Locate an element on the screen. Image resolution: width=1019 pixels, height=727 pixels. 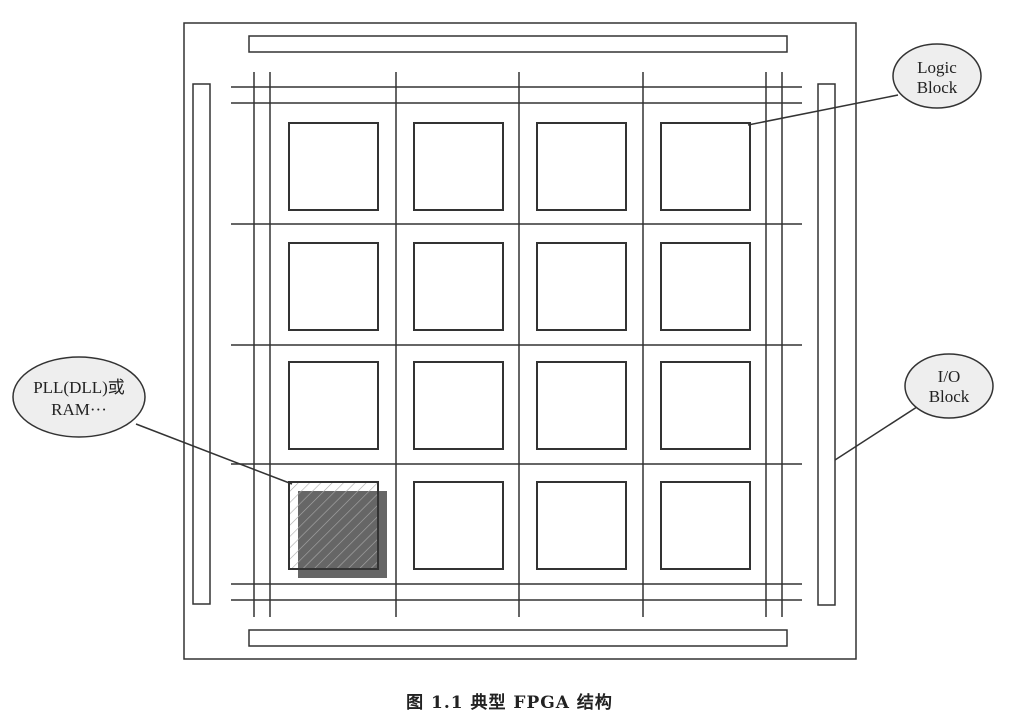
io-label-line2: Block is located at coordinates (949, 396).